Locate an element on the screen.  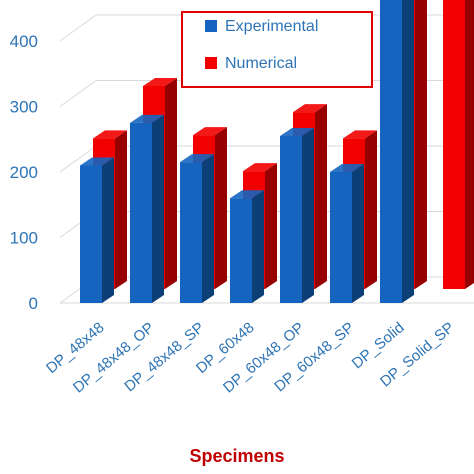
x-axis-title: Specimens is located at coordinates (236, 456).